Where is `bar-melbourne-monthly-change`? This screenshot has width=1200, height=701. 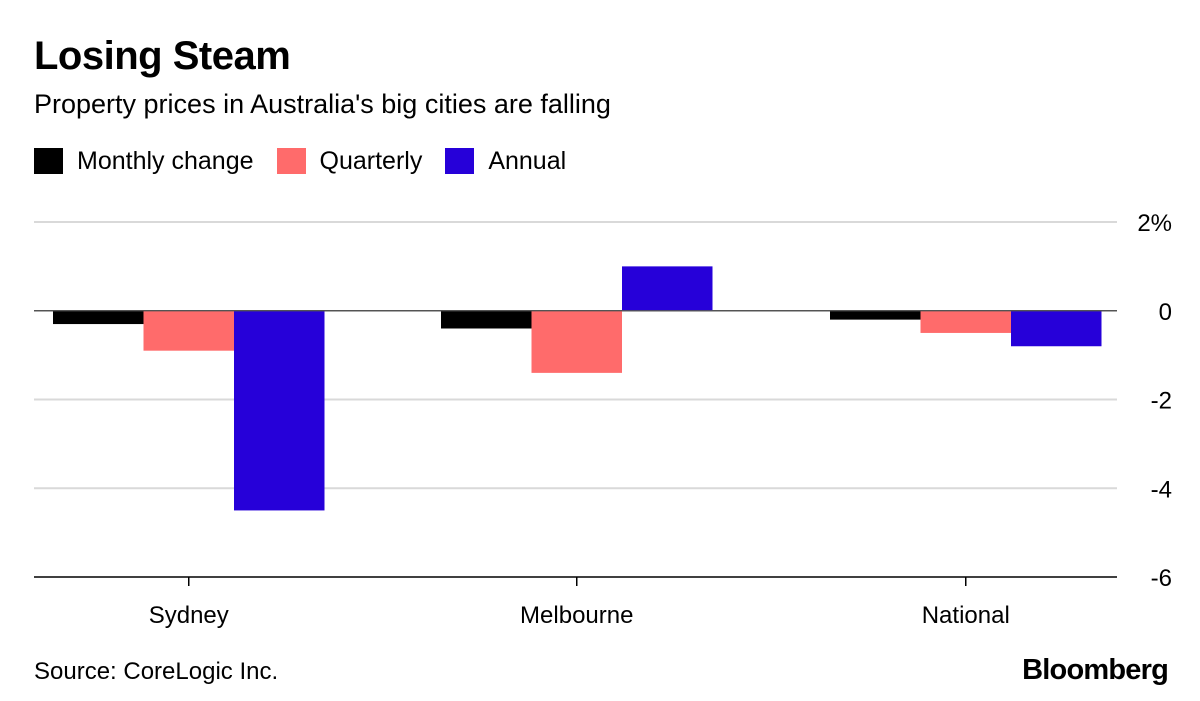 bar-melbourne-monthly-change is located at coordinates (486, 319).